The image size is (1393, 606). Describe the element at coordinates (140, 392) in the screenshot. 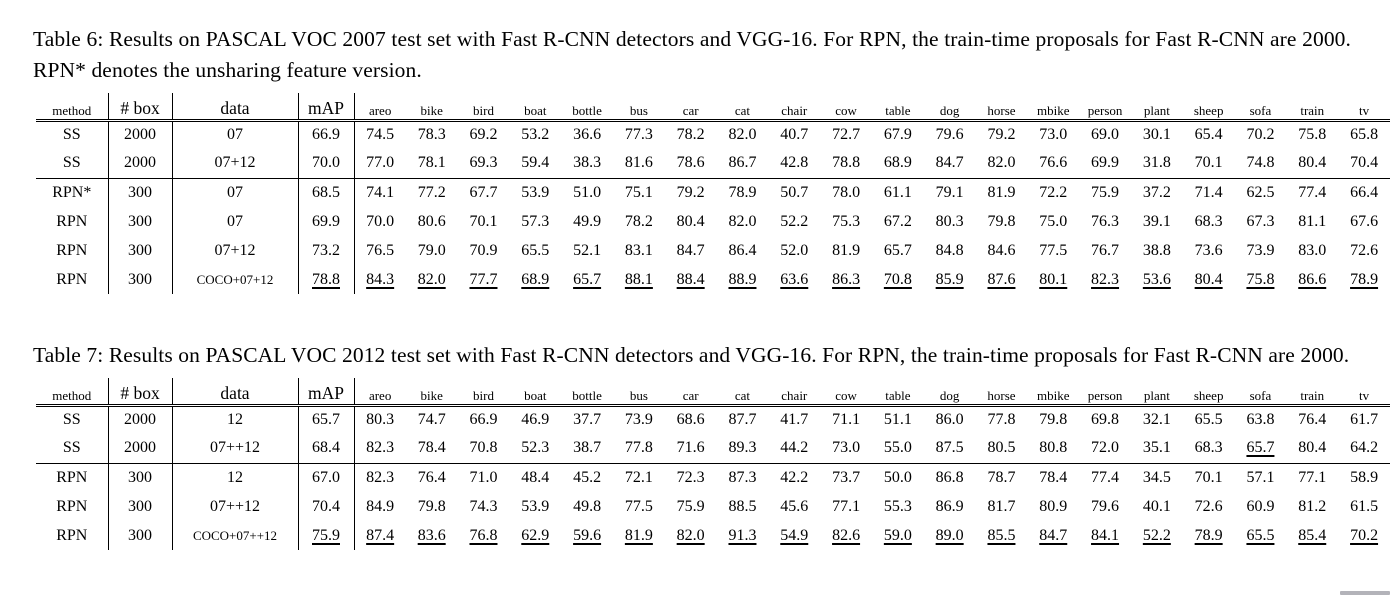

I see `column-header: # box` at that location.